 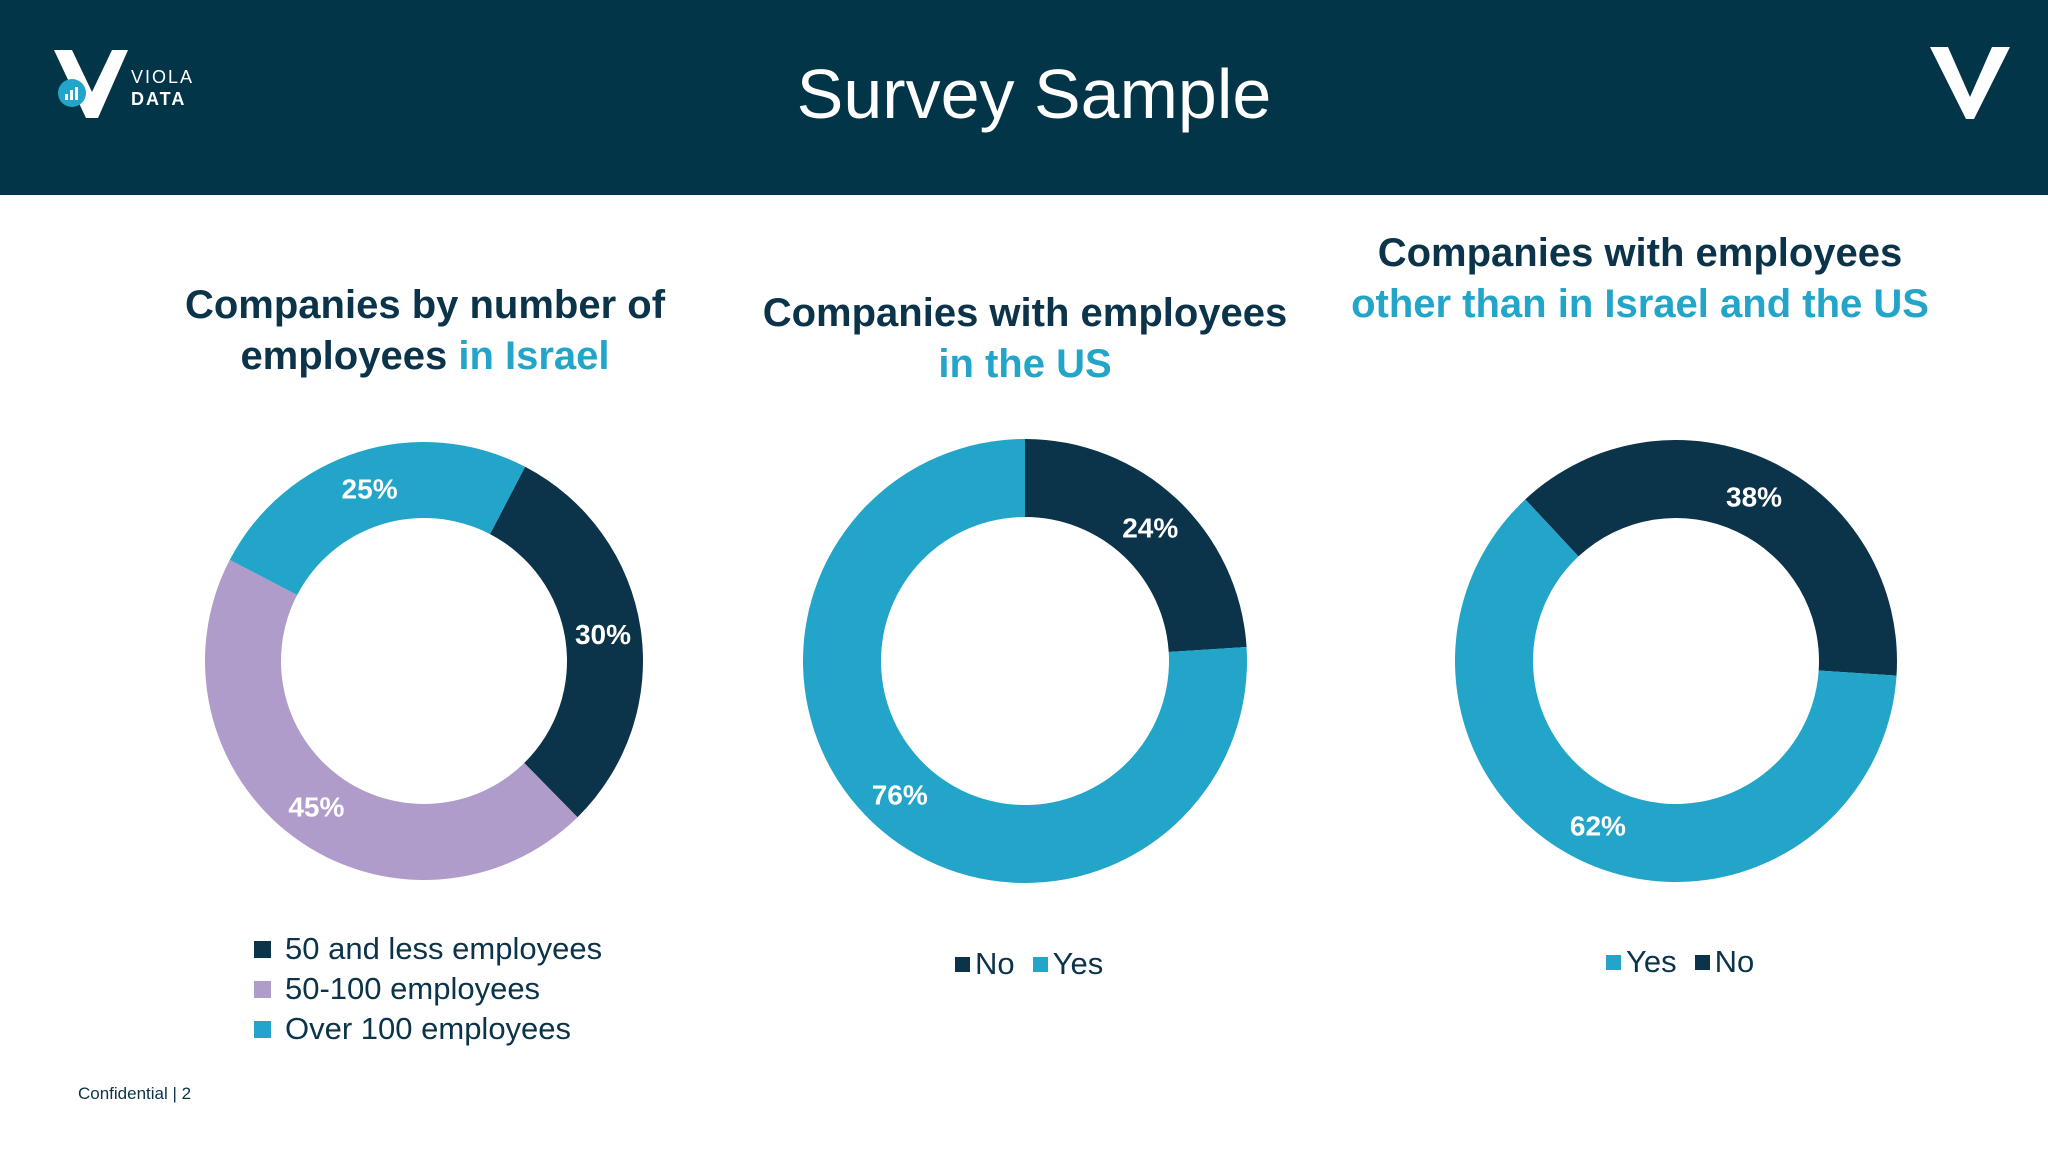 What do you see at coordinates (1598, 825) in the screenshot?
I see `chart-3-data-label-2: 62%` at bounding box center [1598, 825].